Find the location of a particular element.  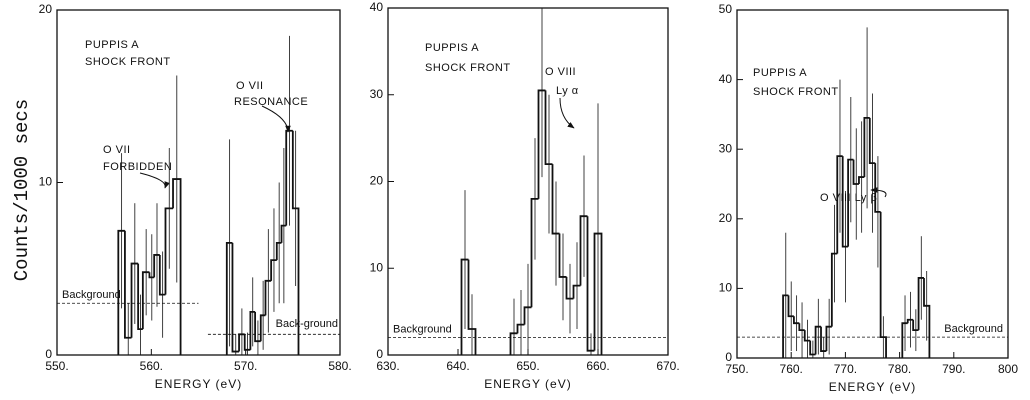

annotation: O VIII Ly β is located at coordinates (848, 198).